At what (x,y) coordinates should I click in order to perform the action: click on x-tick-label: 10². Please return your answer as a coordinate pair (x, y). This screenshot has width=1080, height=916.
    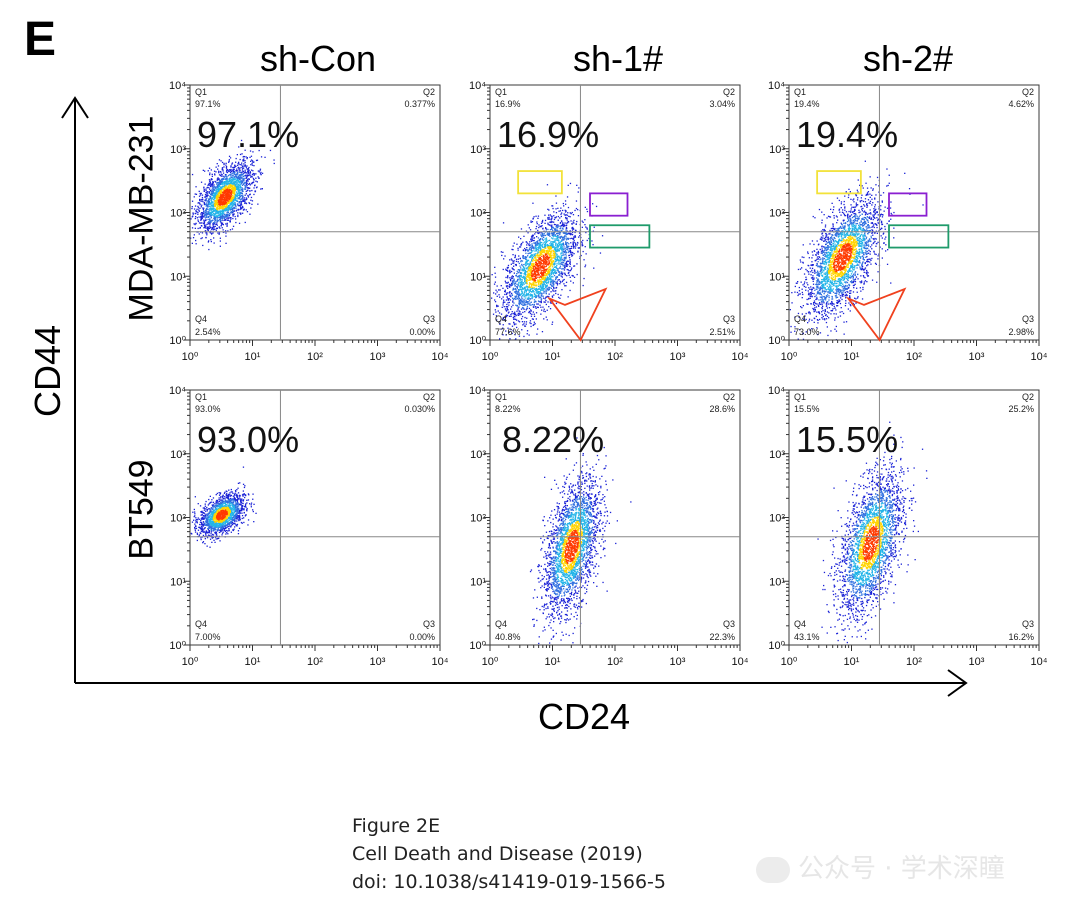
    Looking at the image, I should click on (315, 357).